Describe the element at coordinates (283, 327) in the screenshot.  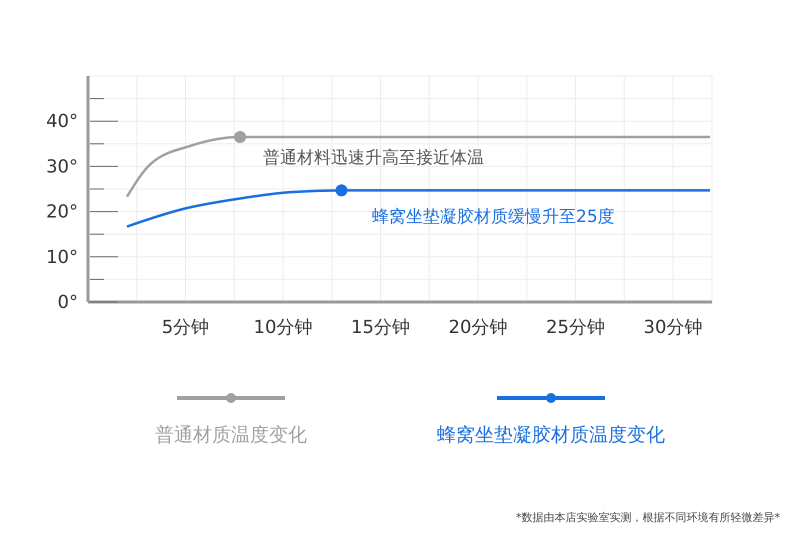
I see `x-tick-label: 10分钟` at that location.